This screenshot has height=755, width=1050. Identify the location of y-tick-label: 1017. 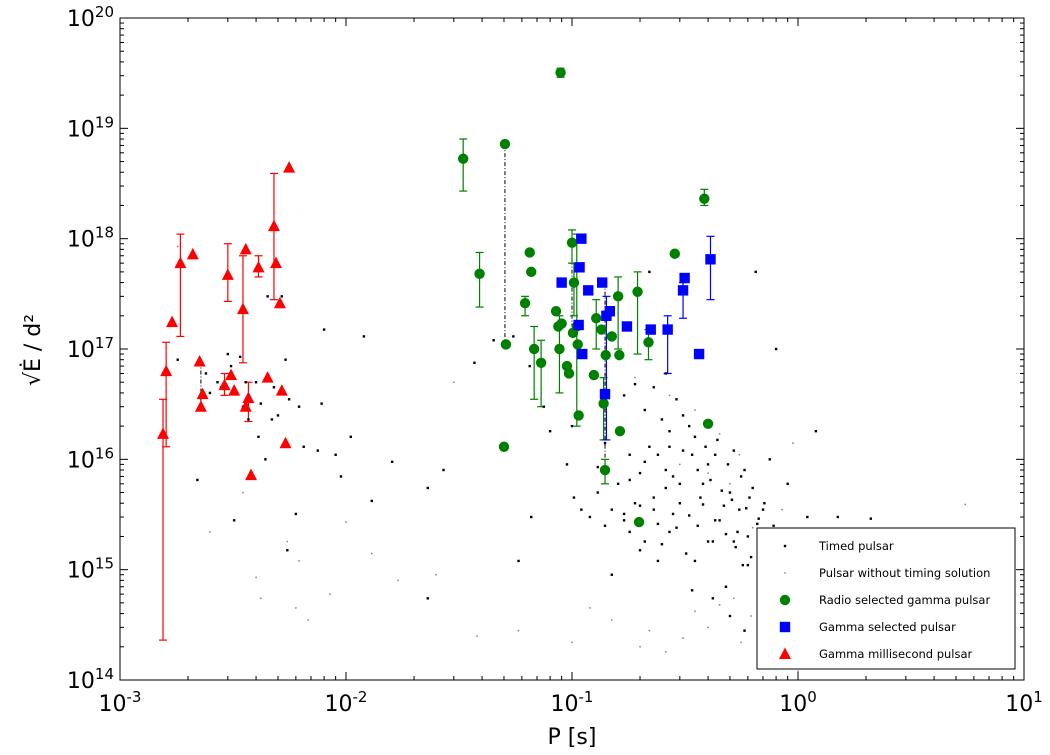
(90, 348).